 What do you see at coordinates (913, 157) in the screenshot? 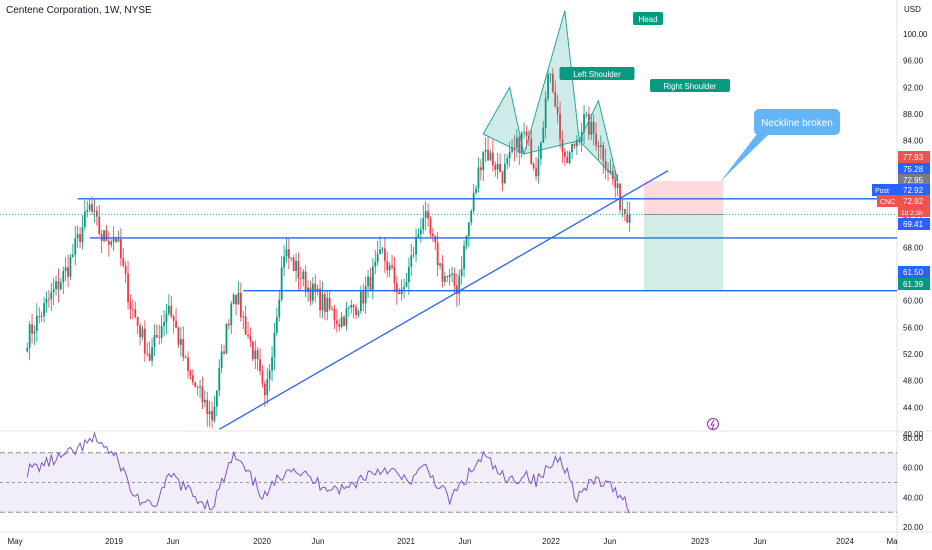
I see `price-tag-value: 77.93` at bounding box center [913, 157].